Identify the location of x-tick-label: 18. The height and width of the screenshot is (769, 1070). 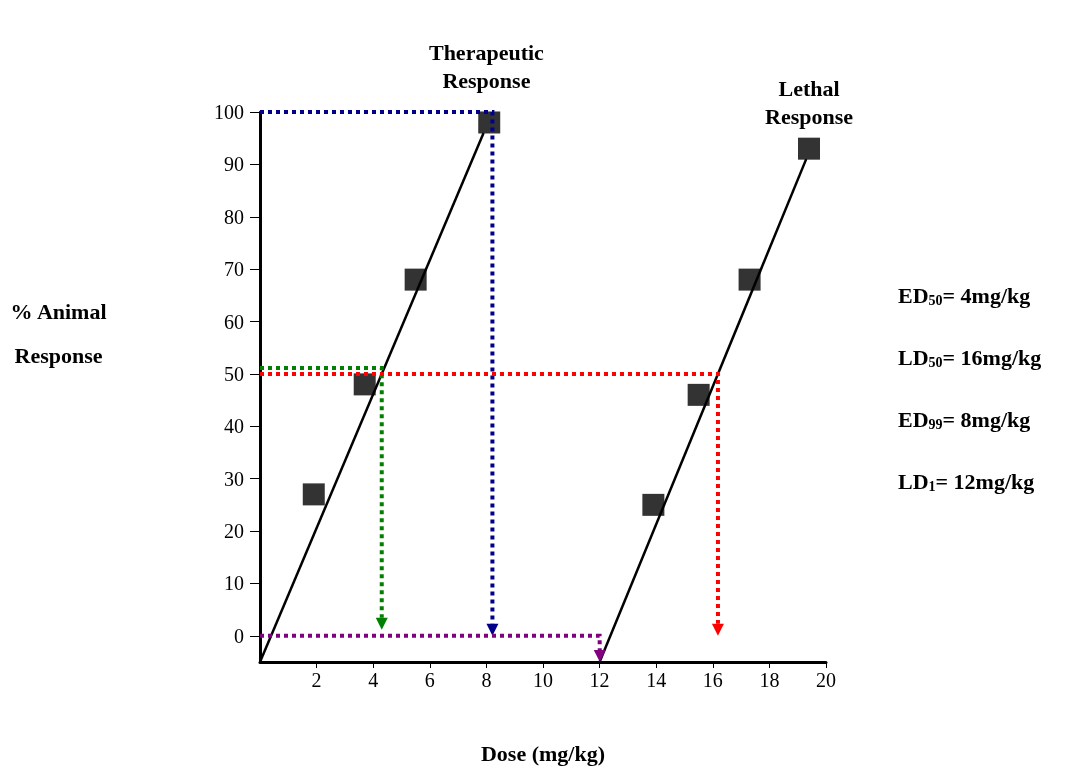
(769, 680).